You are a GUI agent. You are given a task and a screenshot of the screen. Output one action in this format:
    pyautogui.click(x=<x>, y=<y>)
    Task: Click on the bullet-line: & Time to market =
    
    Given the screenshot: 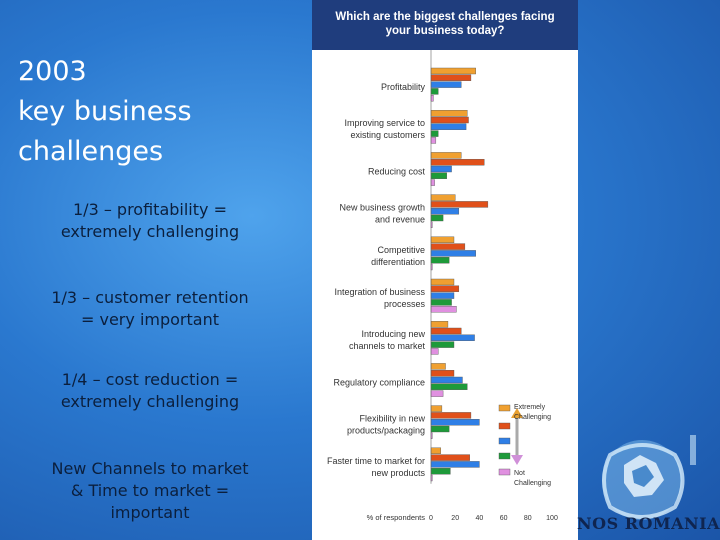 What is the action you would take?
    pyautogui.click(x=150, y=490)
    